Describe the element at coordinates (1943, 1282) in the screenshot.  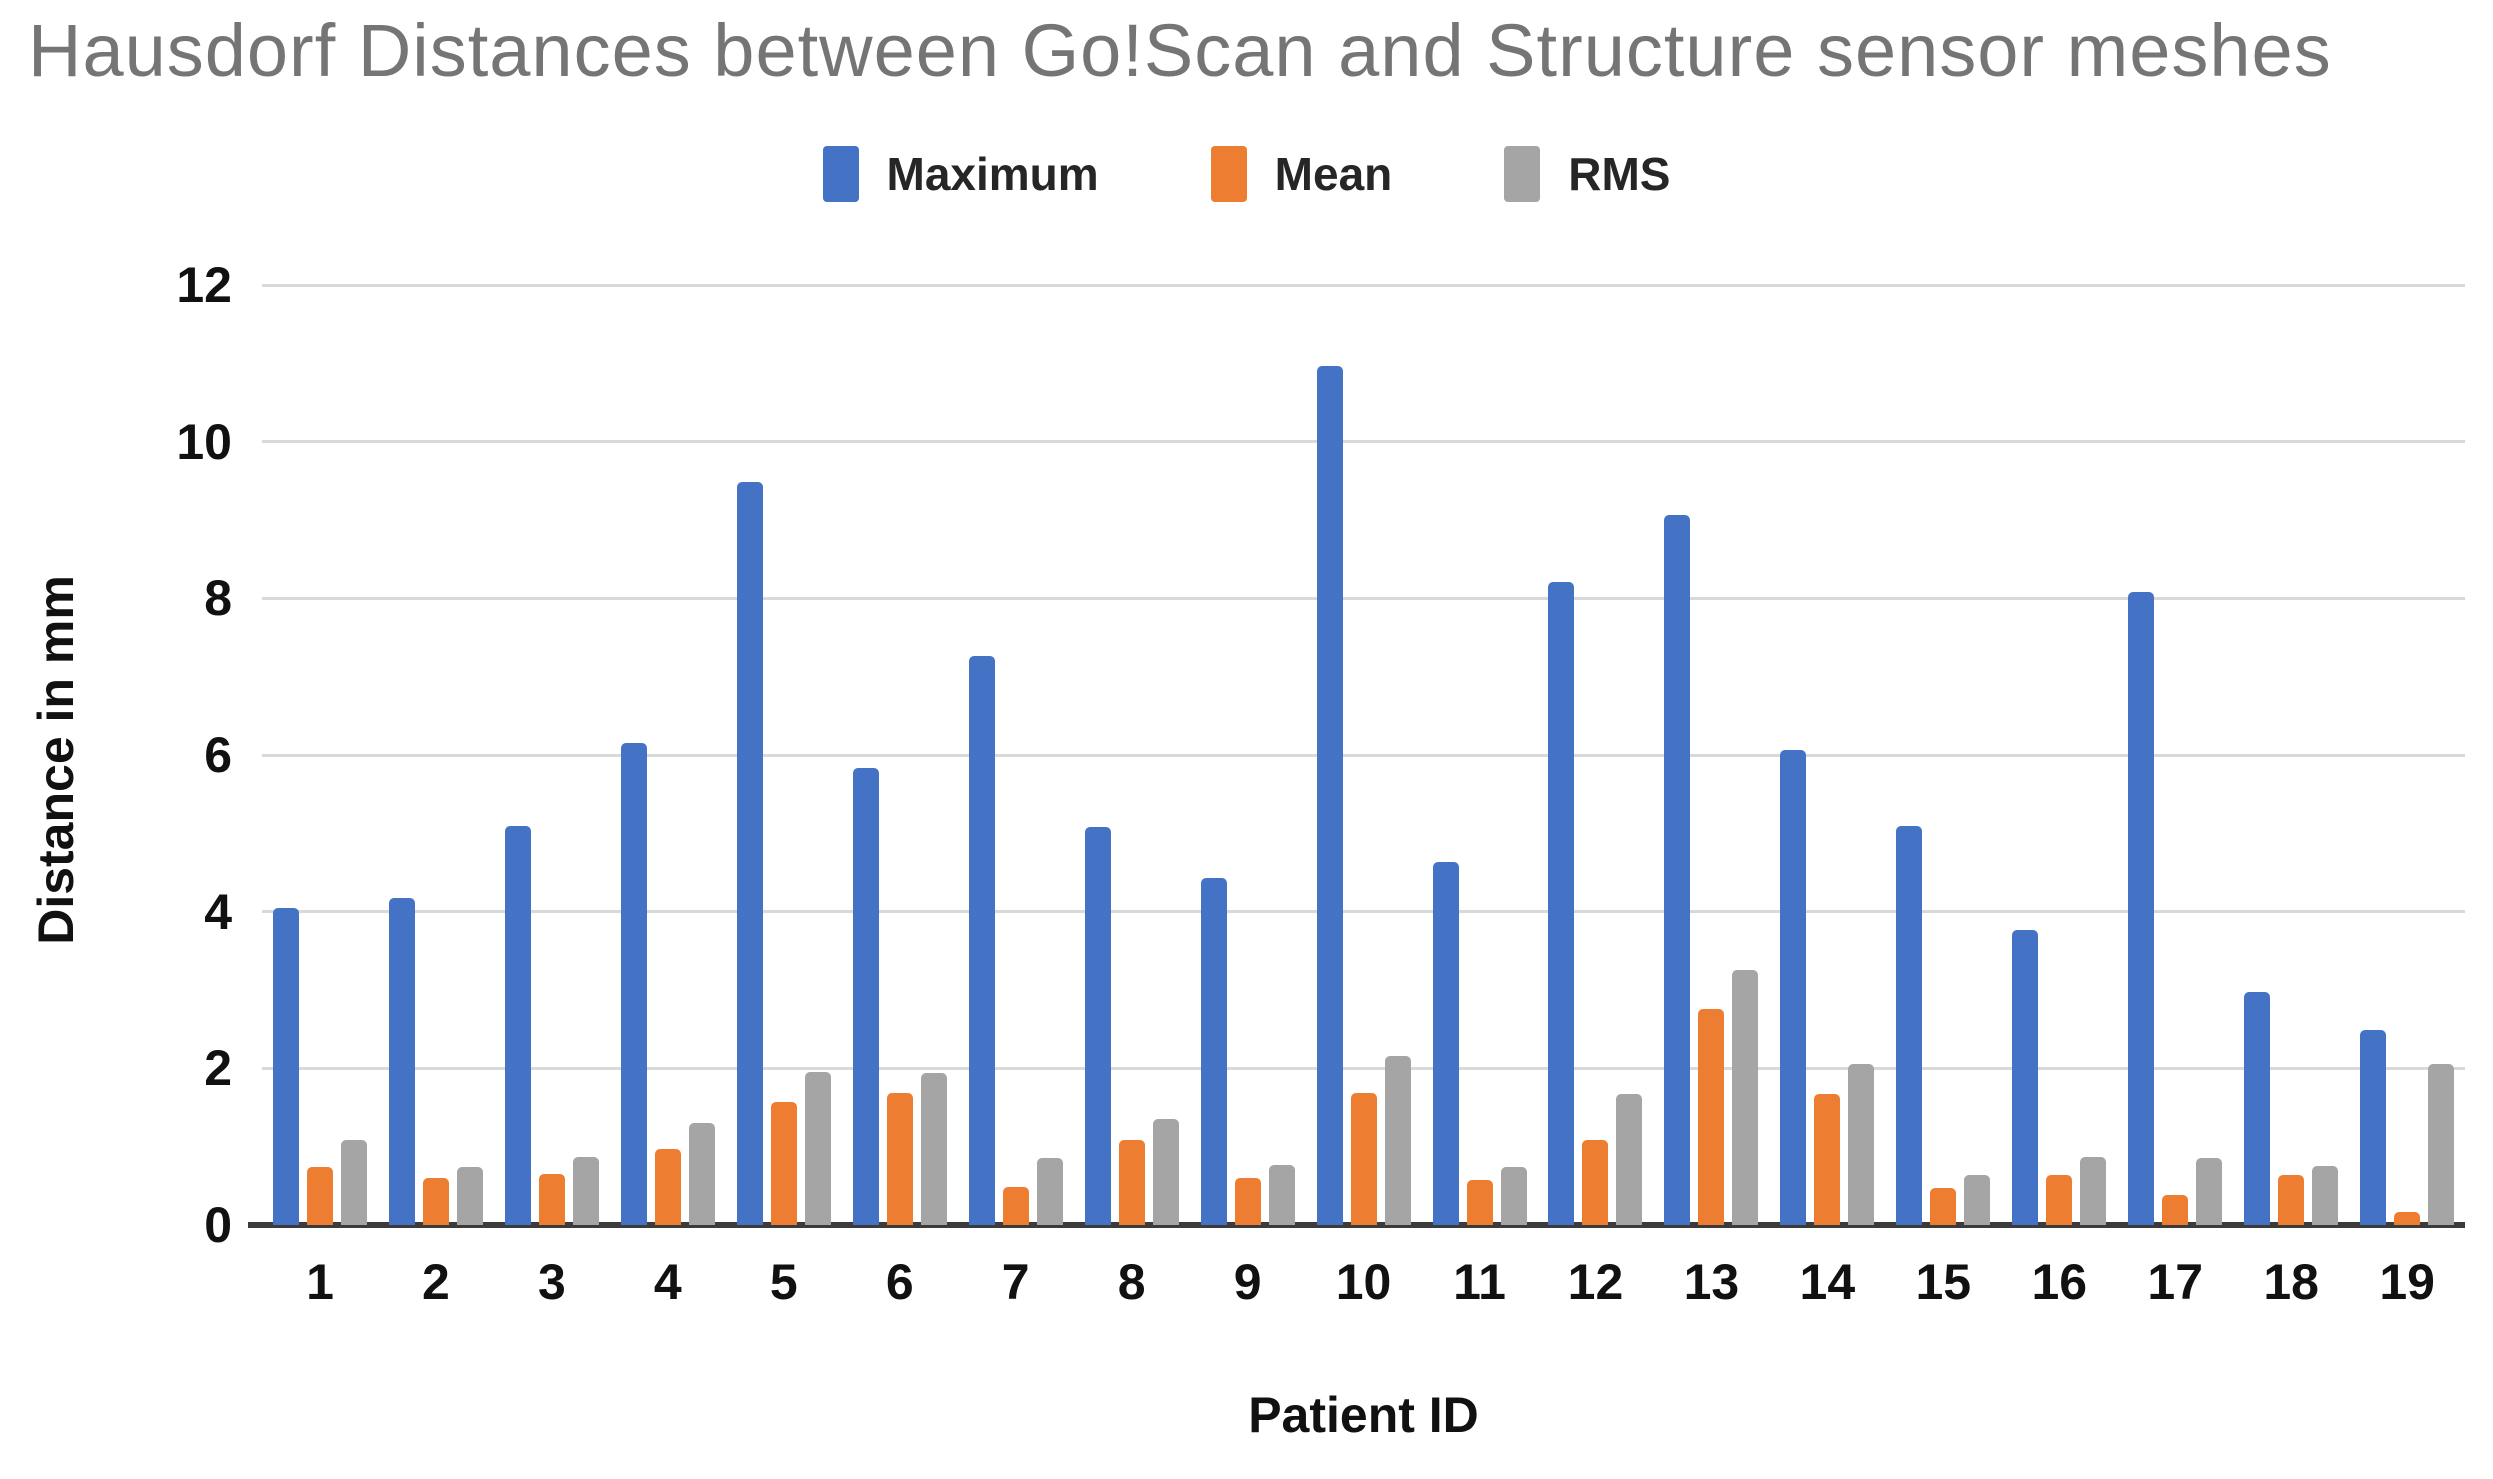
I see `x-tick-label-15: 15` at that location.